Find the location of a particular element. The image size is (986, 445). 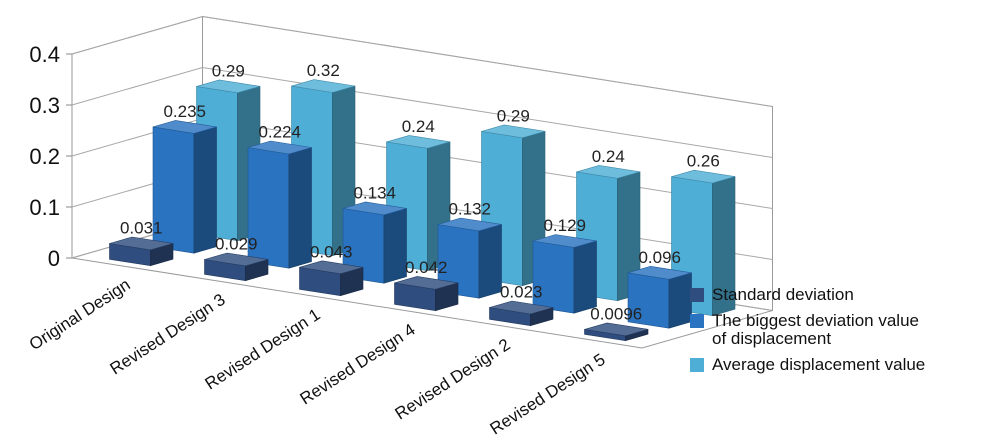

legend-item-average-displacement: Average displacement value is located at coordinates (835, 365).